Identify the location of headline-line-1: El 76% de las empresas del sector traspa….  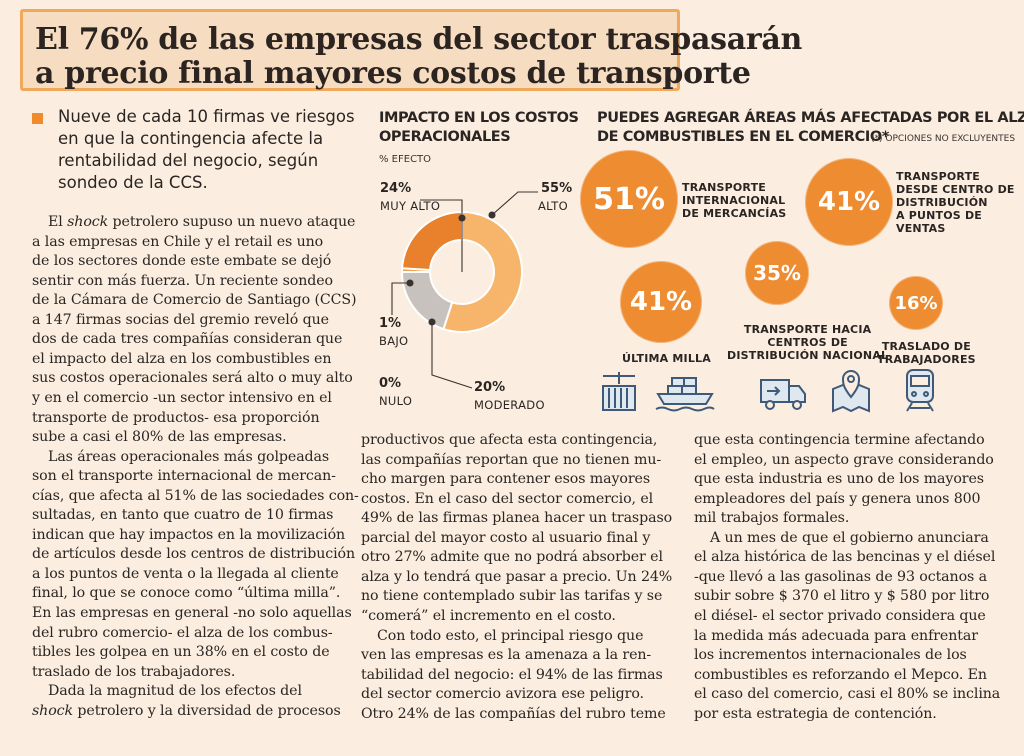
(418, 39).